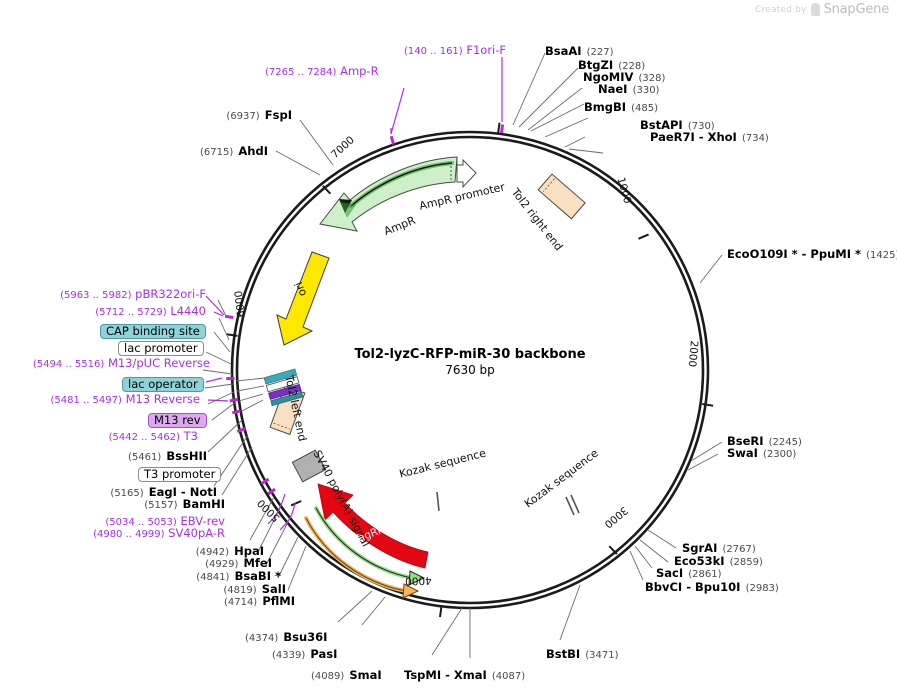 This screenshot has height=689, width=897. What do you see at coordinates (652, 78) in the screenshot?
I see `enzyme-position: (328)` at bounding box center [652, 78].